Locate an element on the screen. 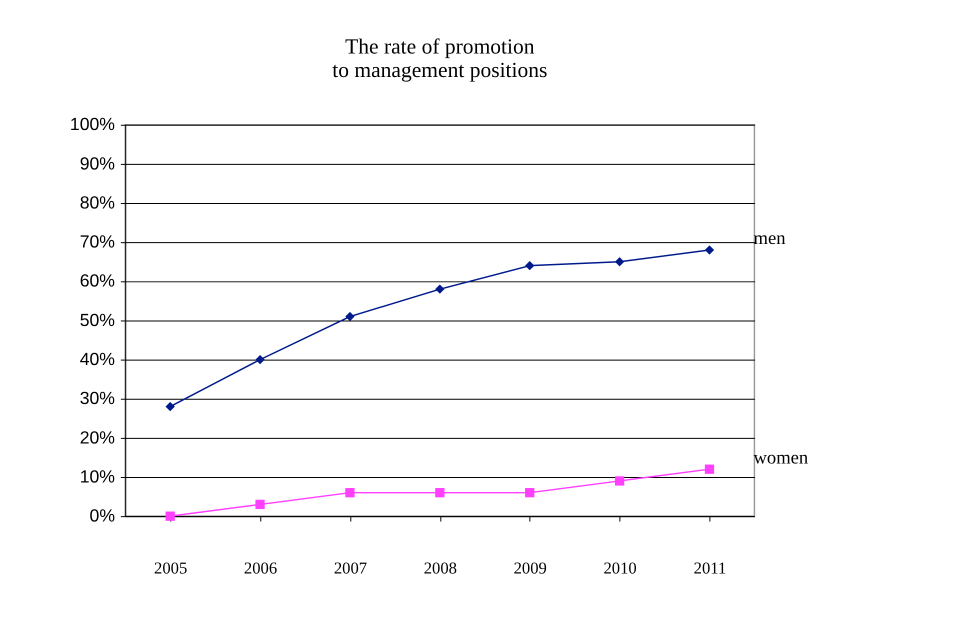 Image resolution: width=956 pixels, height=621 pixels. x-tick-label: 2011 is located at coordinates (710, 568).